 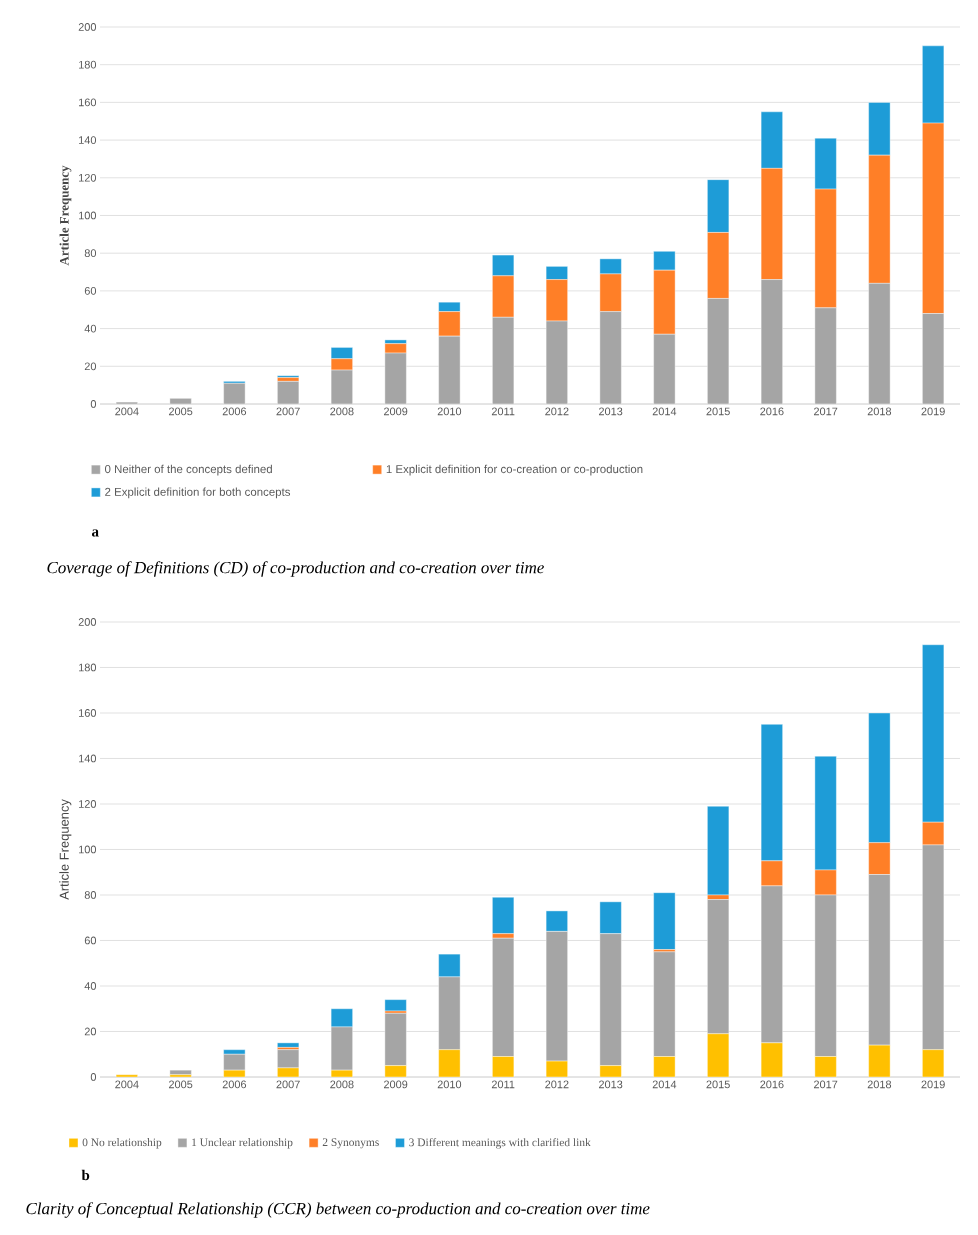 I want to click on legend-label: 2 Synonyms, so click(x=350, y=1143).